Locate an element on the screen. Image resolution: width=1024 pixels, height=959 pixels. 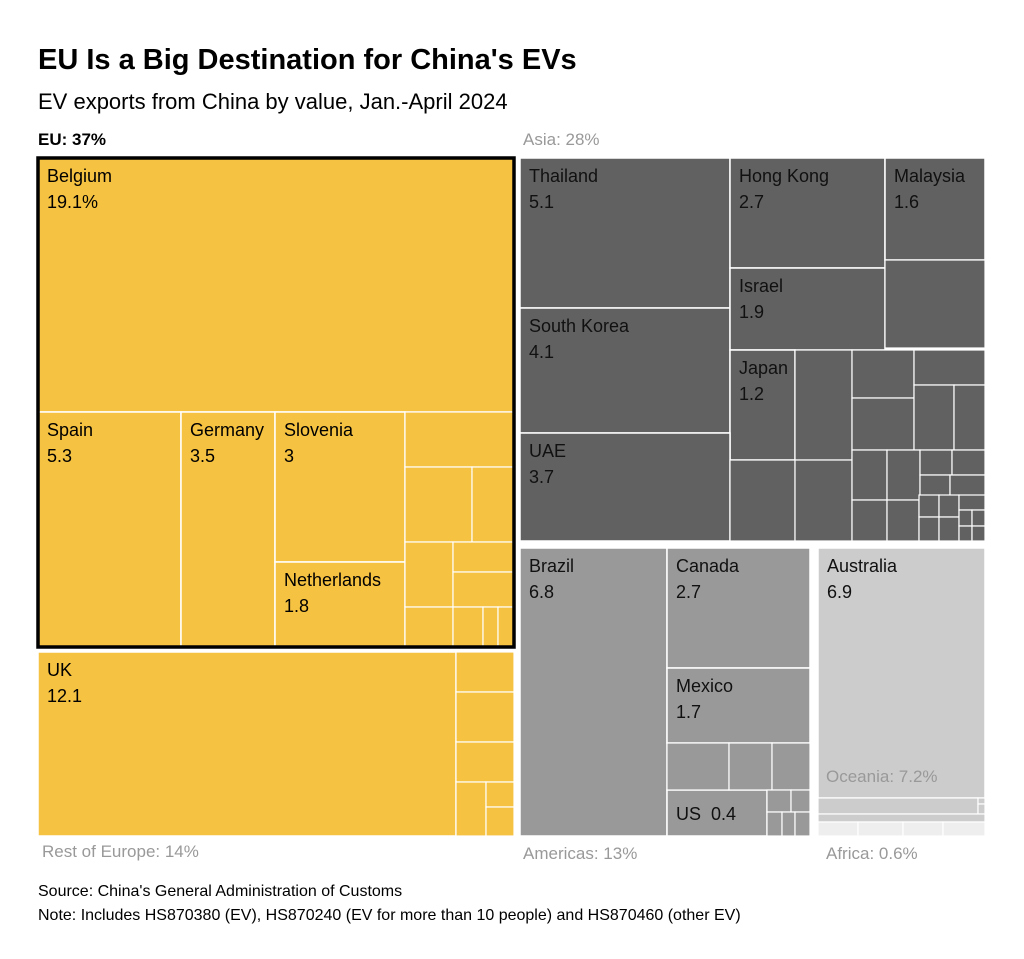
value-malaysia: 1.6 is located at coordinates (906, 202).